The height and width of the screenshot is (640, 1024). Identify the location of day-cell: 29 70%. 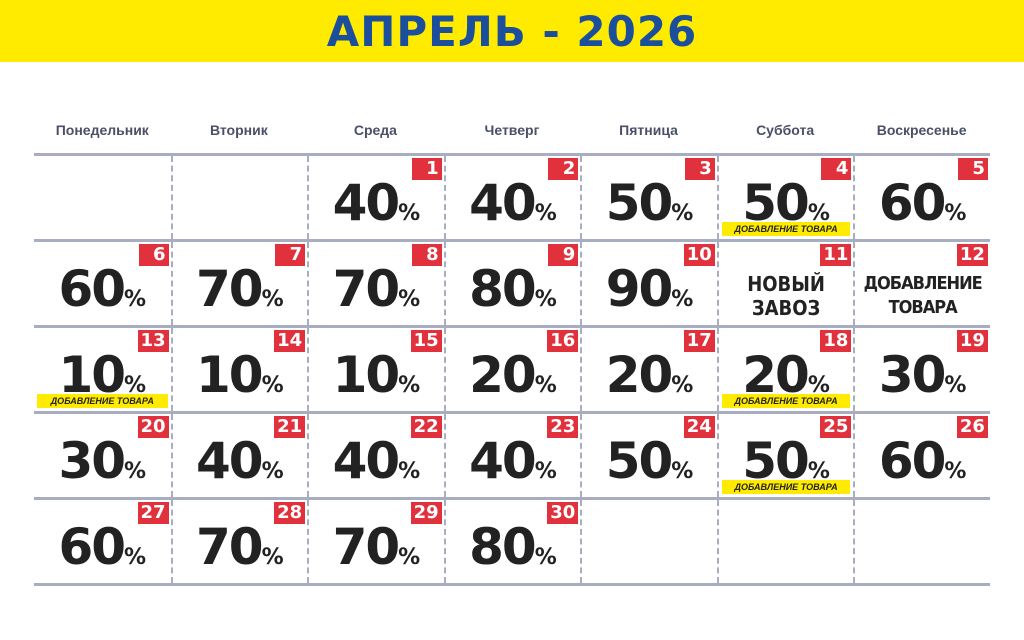
(375, 541).